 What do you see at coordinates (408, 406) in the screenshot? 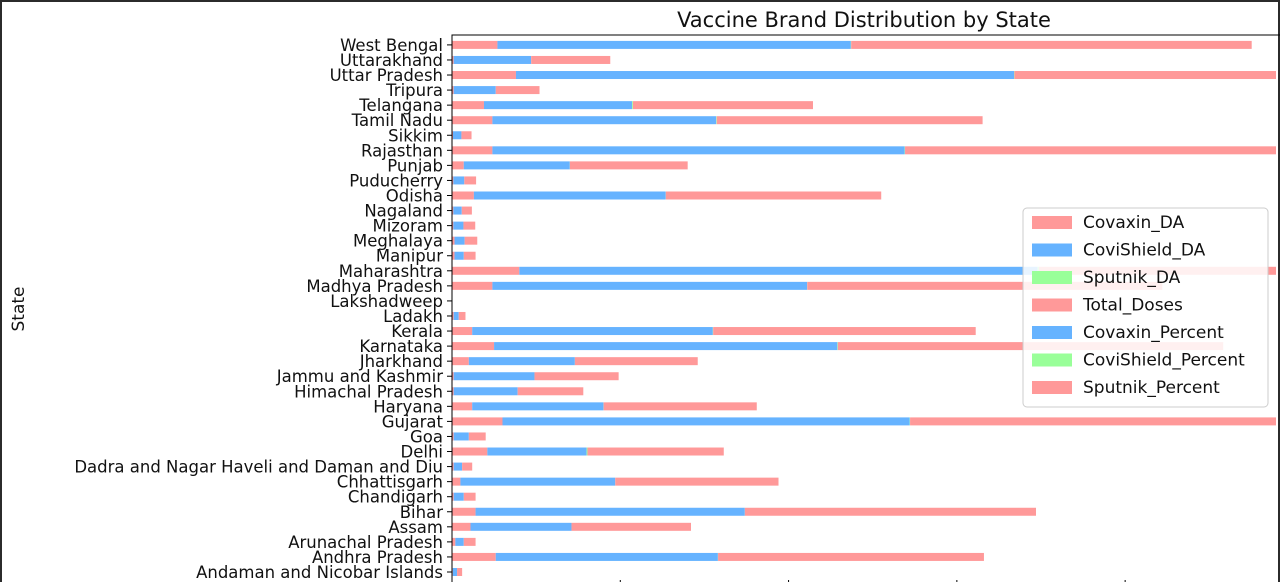
I see `y-tick-label: Haryana` at bounding box center [408, 406].